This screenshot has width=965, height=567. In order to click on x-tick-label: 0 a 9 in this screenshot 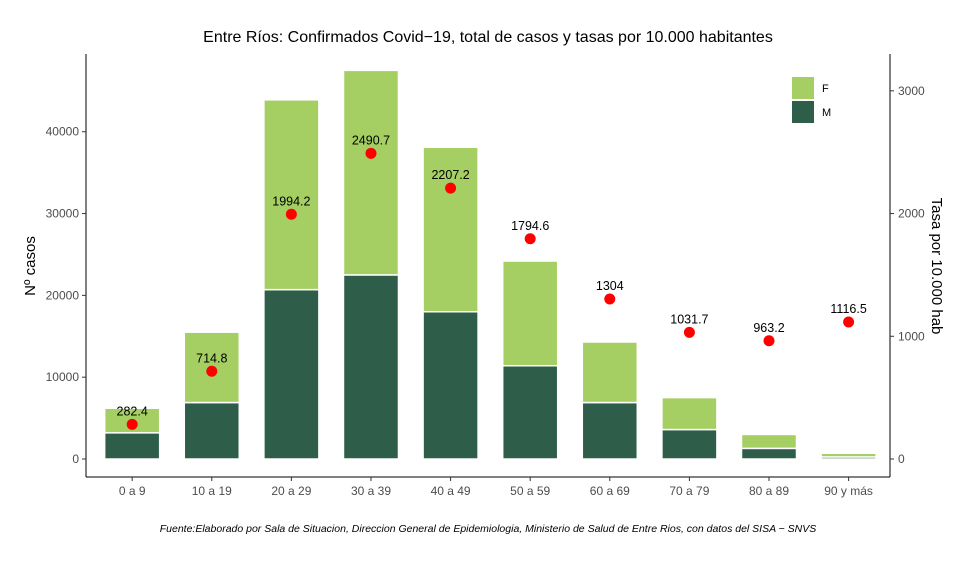, I will do `click(132, 491)`.